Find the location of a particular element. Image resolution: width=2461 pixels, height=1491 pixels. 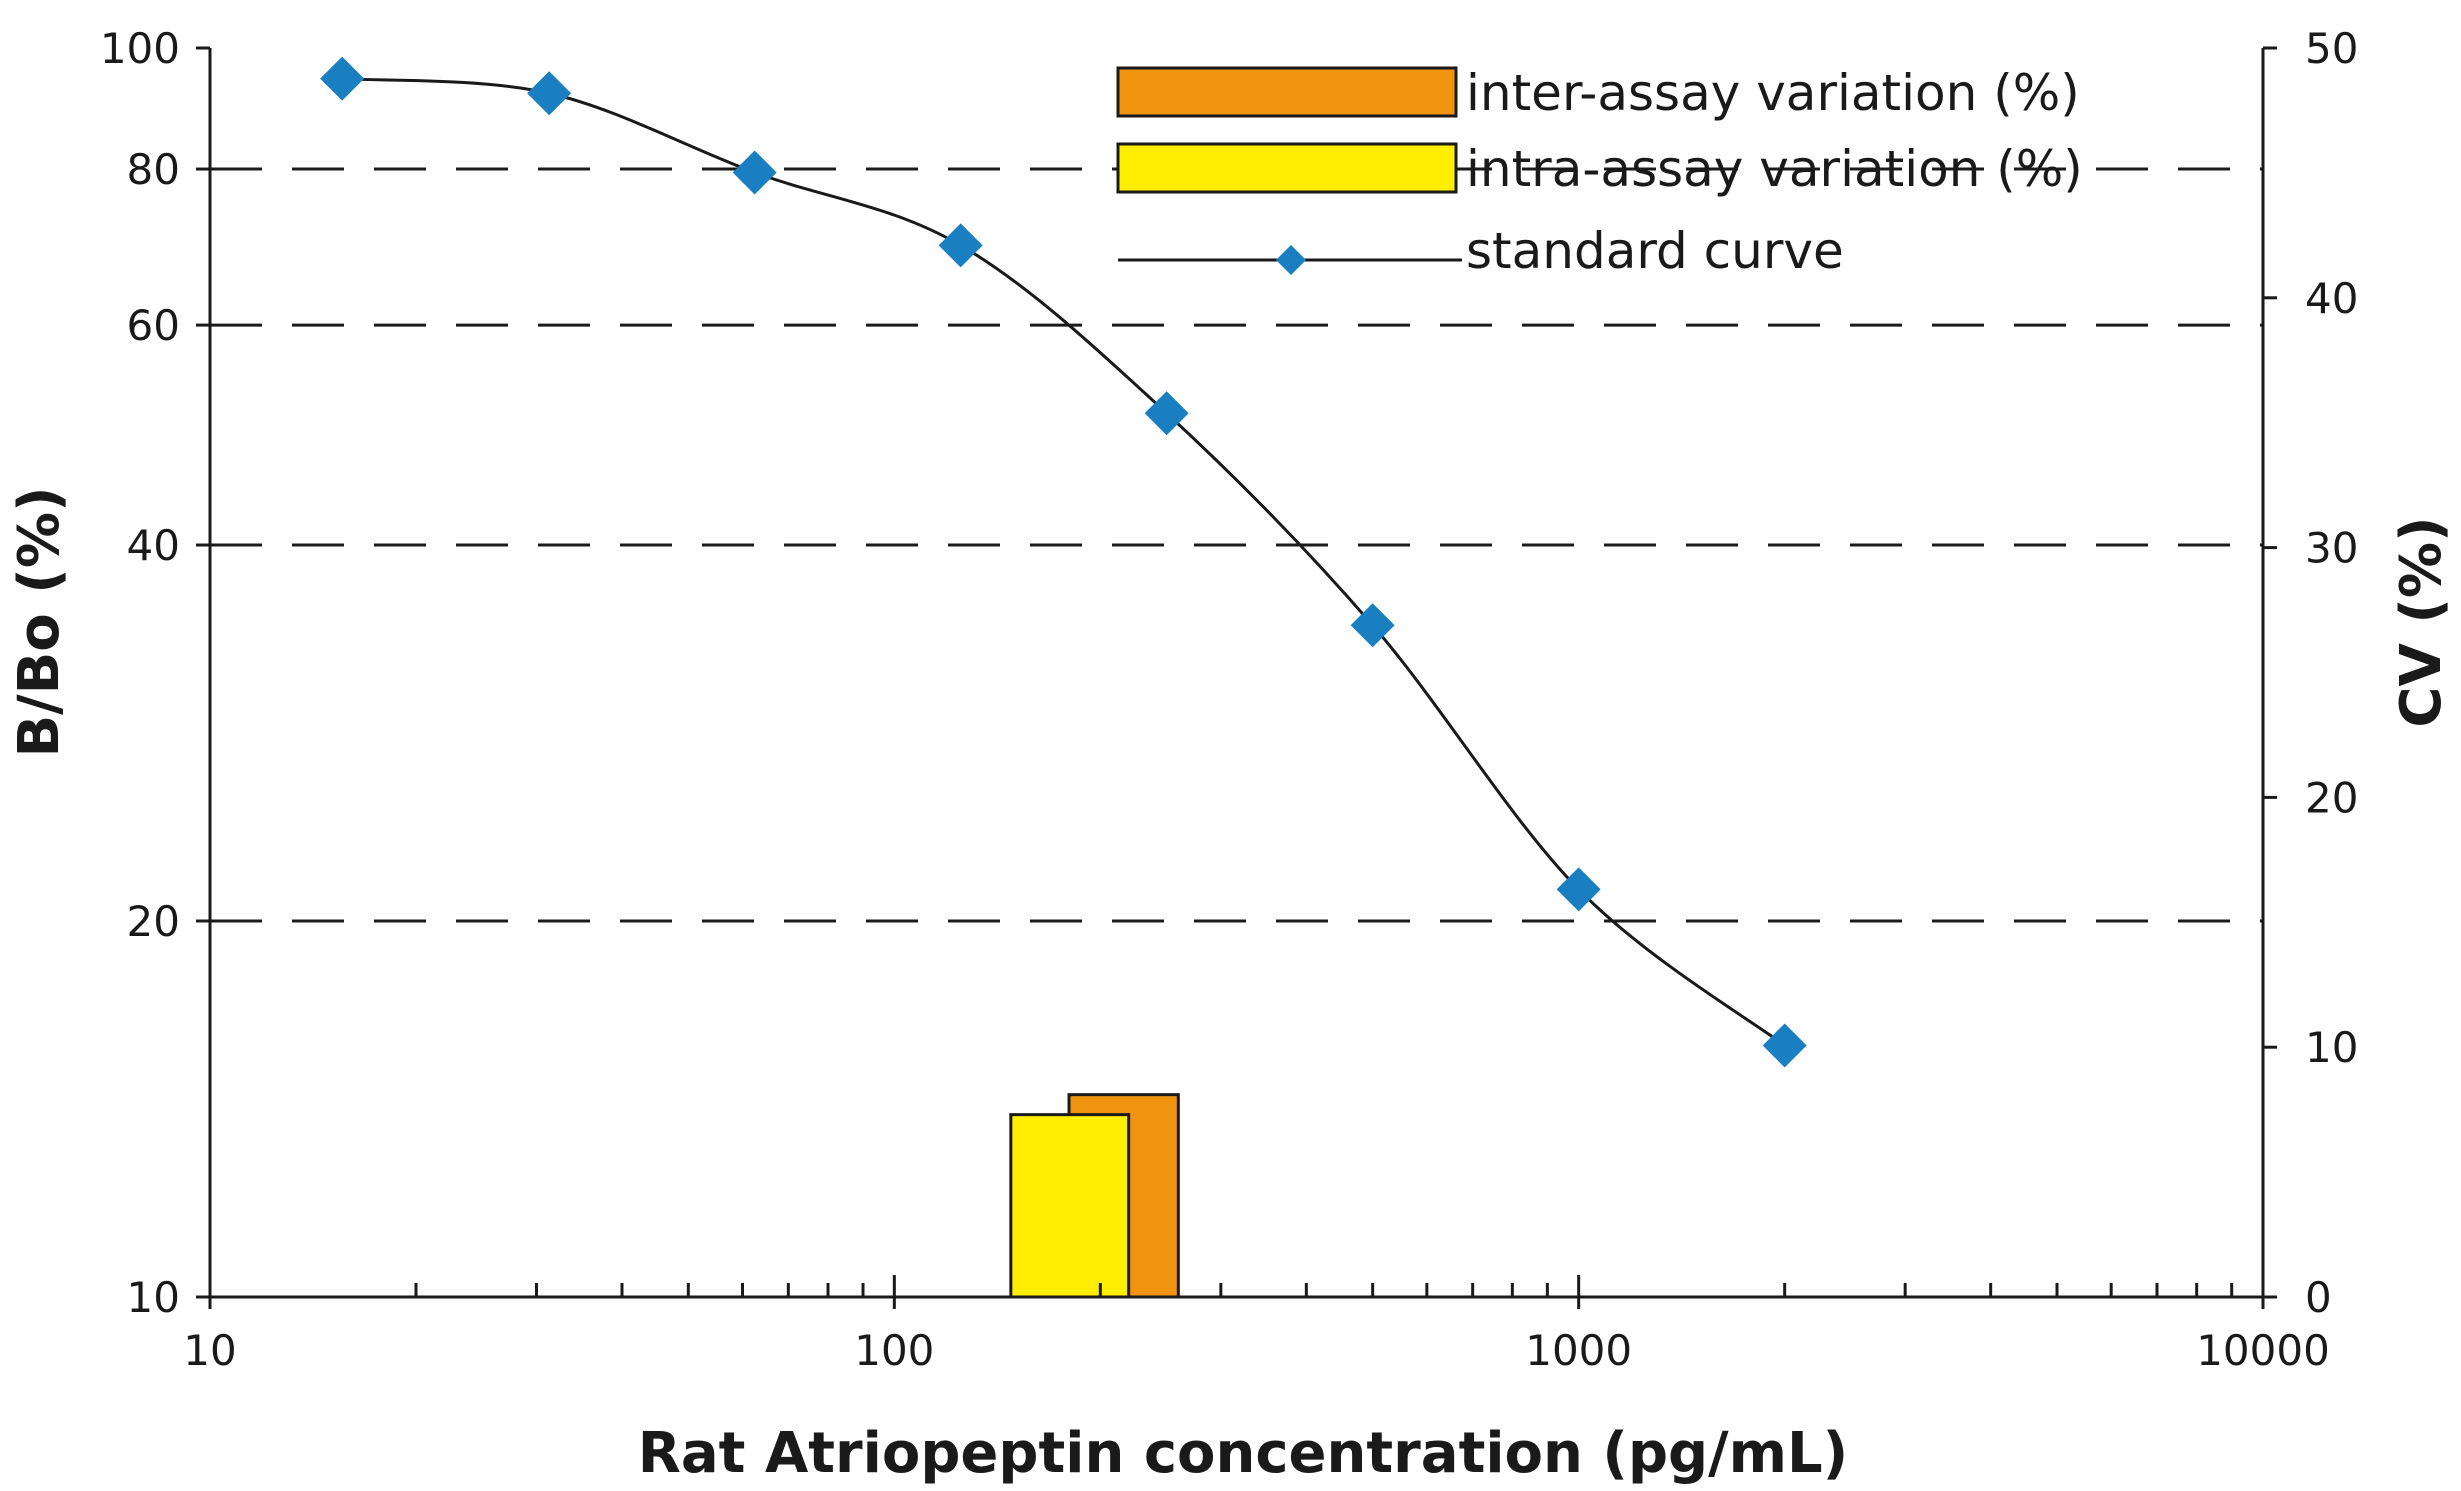

y2-tick-label: 50 is located at coordinates (2331, 48).